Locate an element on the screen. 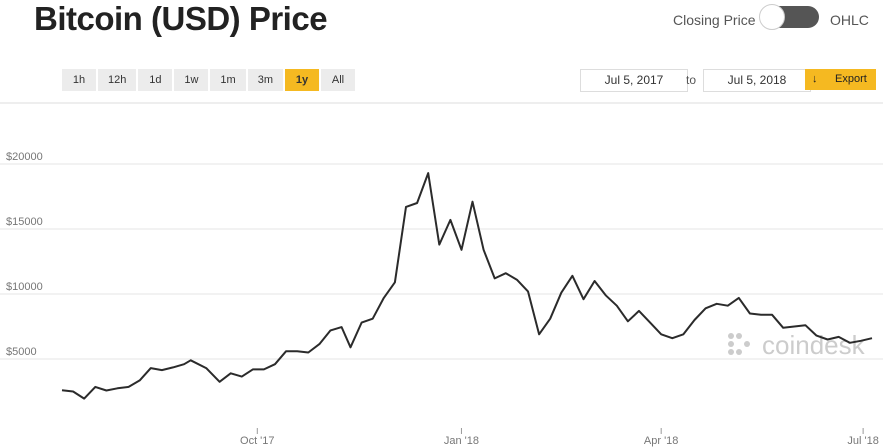 The width and height of the screenshot is (883, 448). toggle-label: Closing Price is located at coordinates (714, 20).